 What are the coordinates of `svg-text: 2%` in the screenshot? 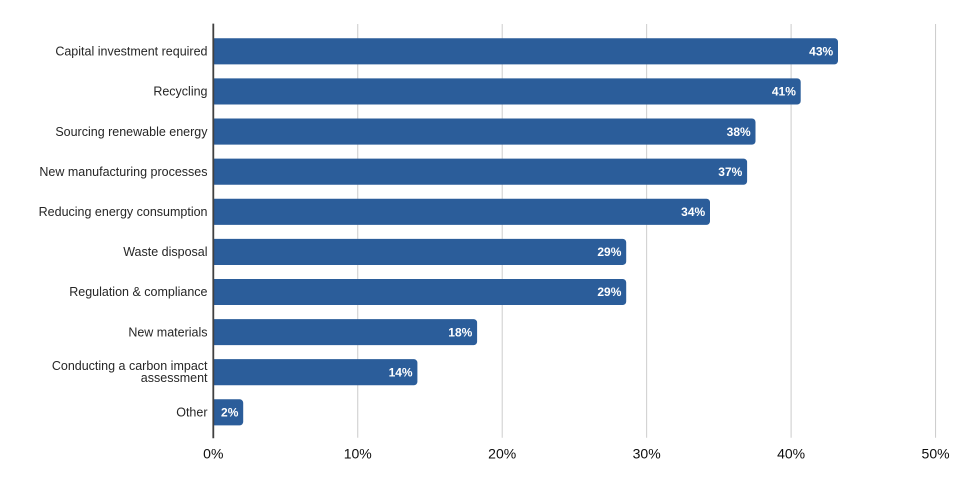 It's located at (230, 413).